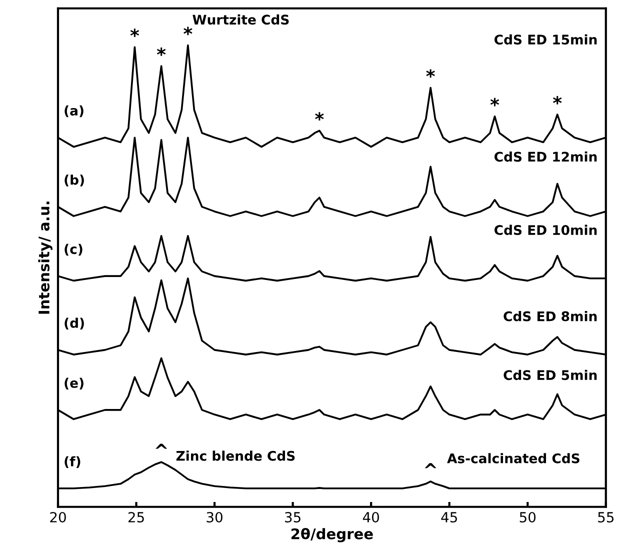  Describe the element at coordinates (292, 517) in the screenshot. I see `x-tick-label: 35` at that location.